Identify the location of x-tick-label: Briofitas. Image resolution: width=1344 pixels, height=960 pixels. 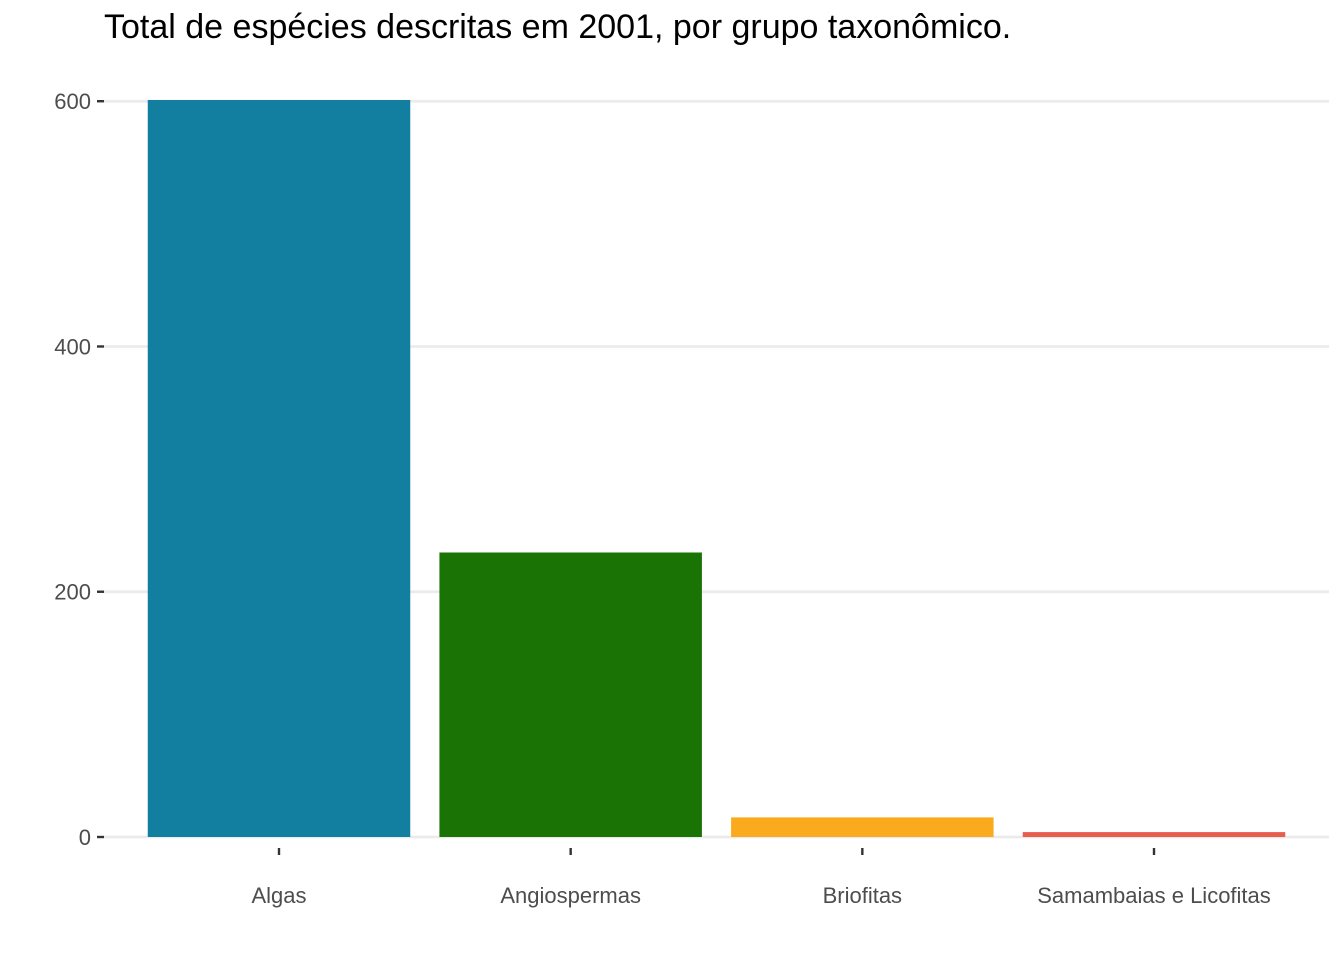
(862, 895).